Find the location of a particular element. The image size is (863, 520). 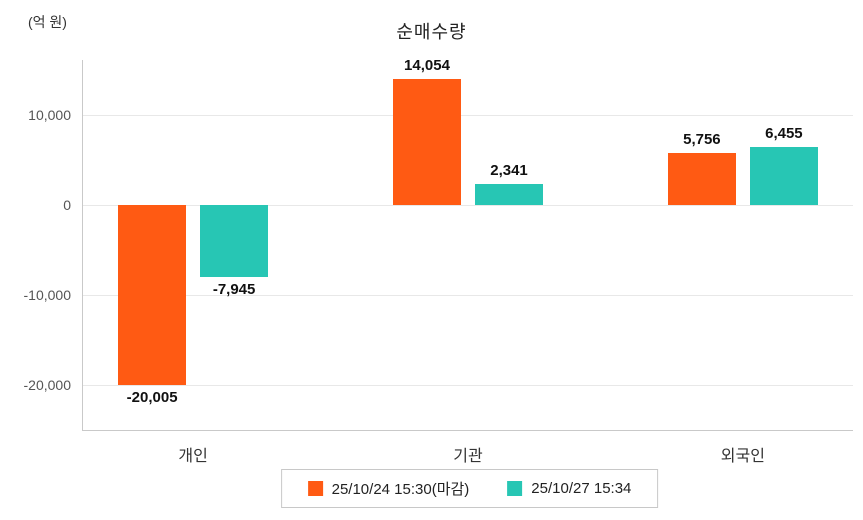

bar-value-label: 14,054 is located at coordinates (427, 65).